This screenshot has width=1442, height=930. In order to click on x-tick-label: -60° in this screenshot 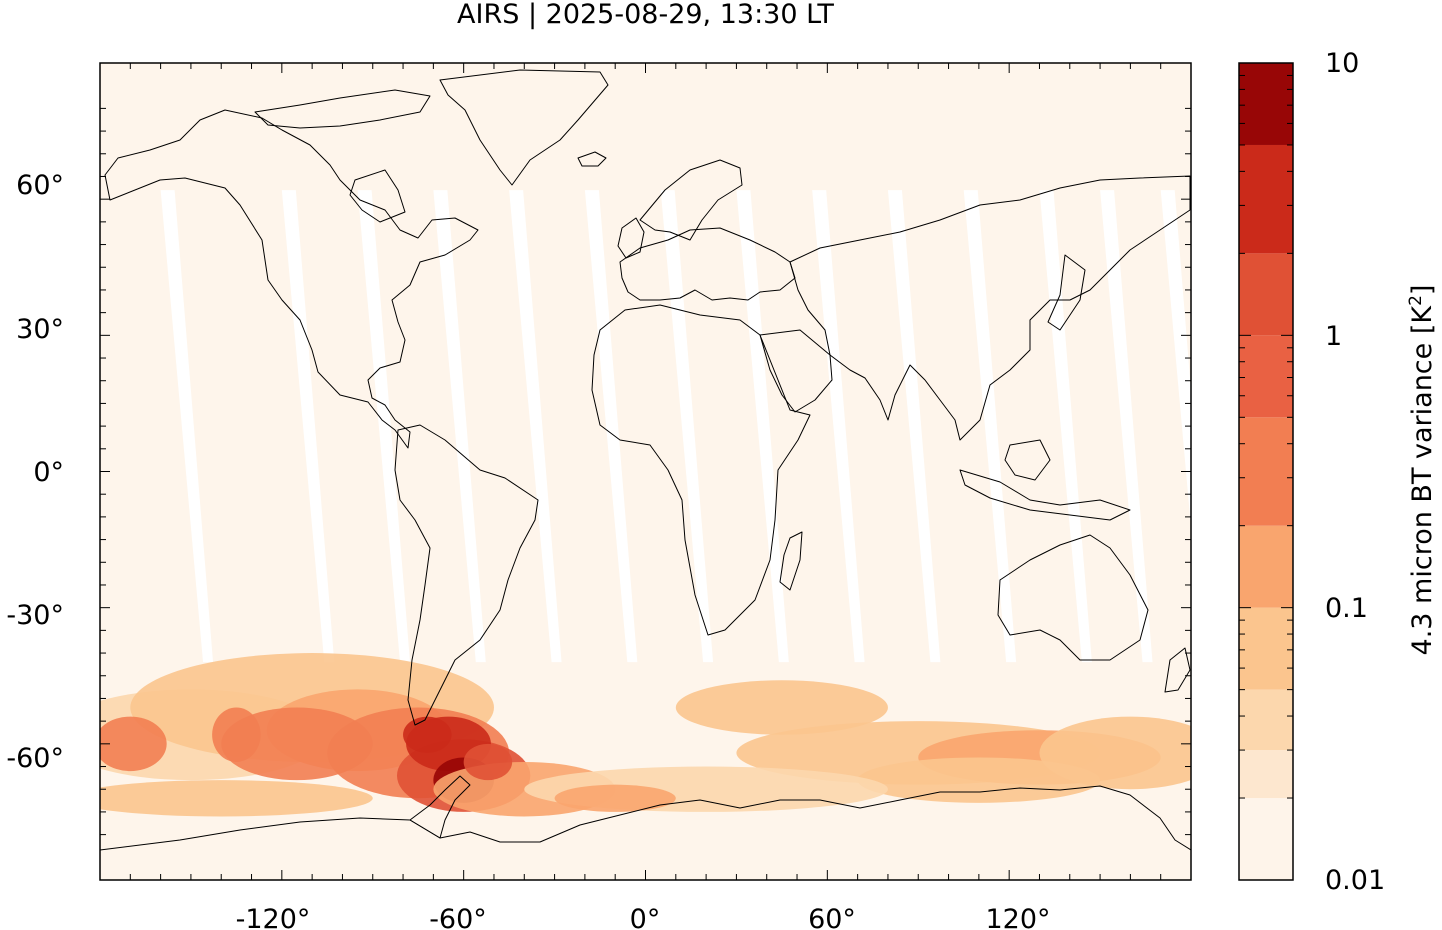, I will do `click(458, 917)`.